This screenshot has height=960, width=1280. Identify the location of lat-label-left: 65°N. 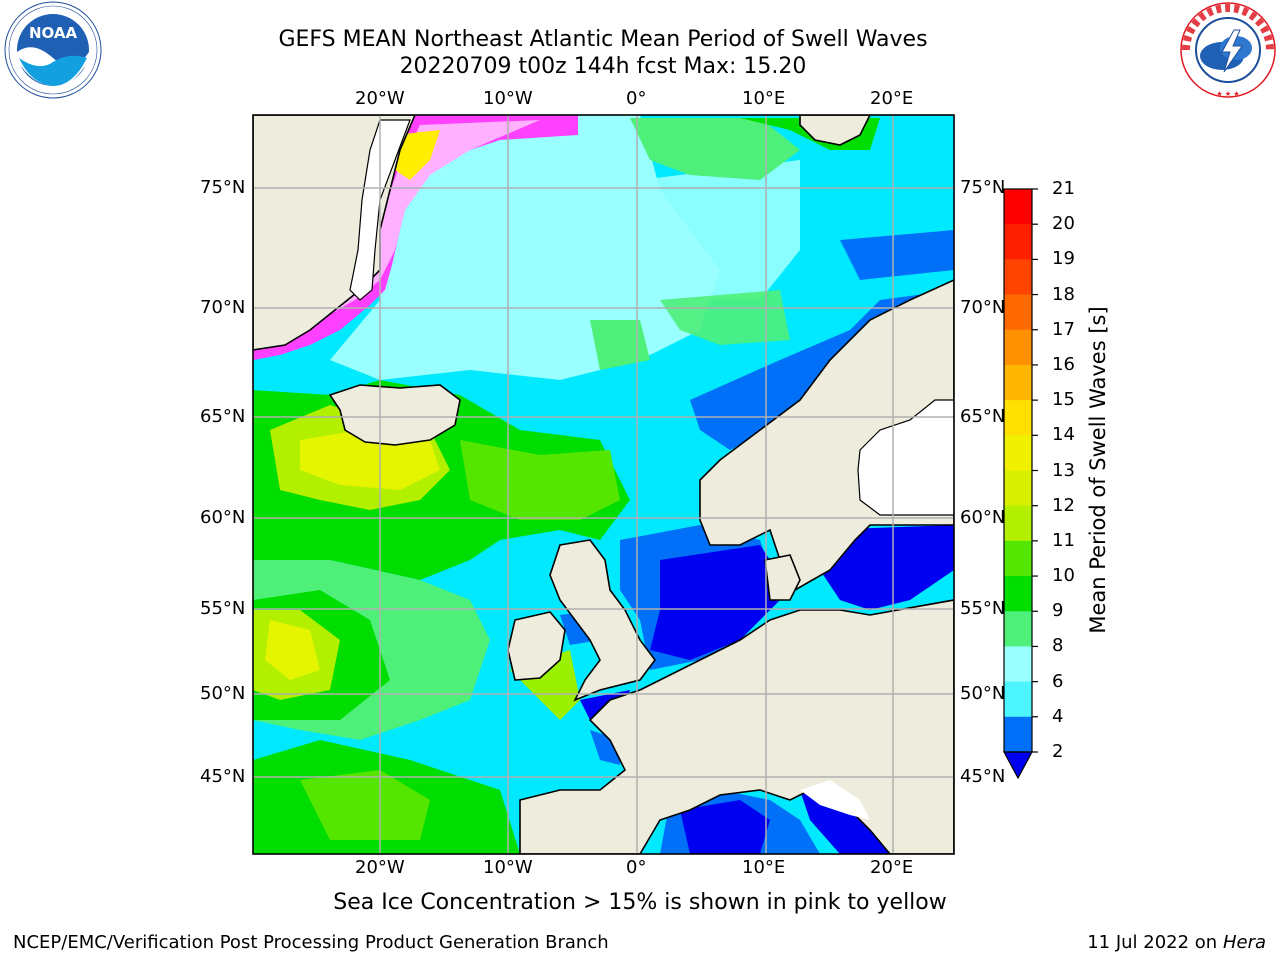
(223, 416).